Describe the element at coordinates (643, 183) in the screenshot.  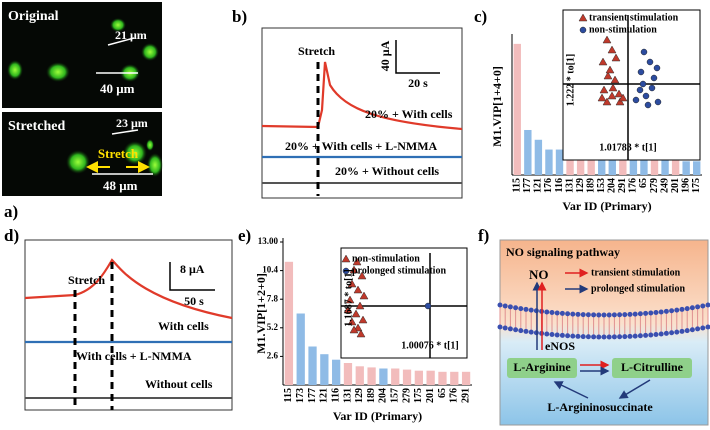
I see `x-tick-label: 65` at that location.